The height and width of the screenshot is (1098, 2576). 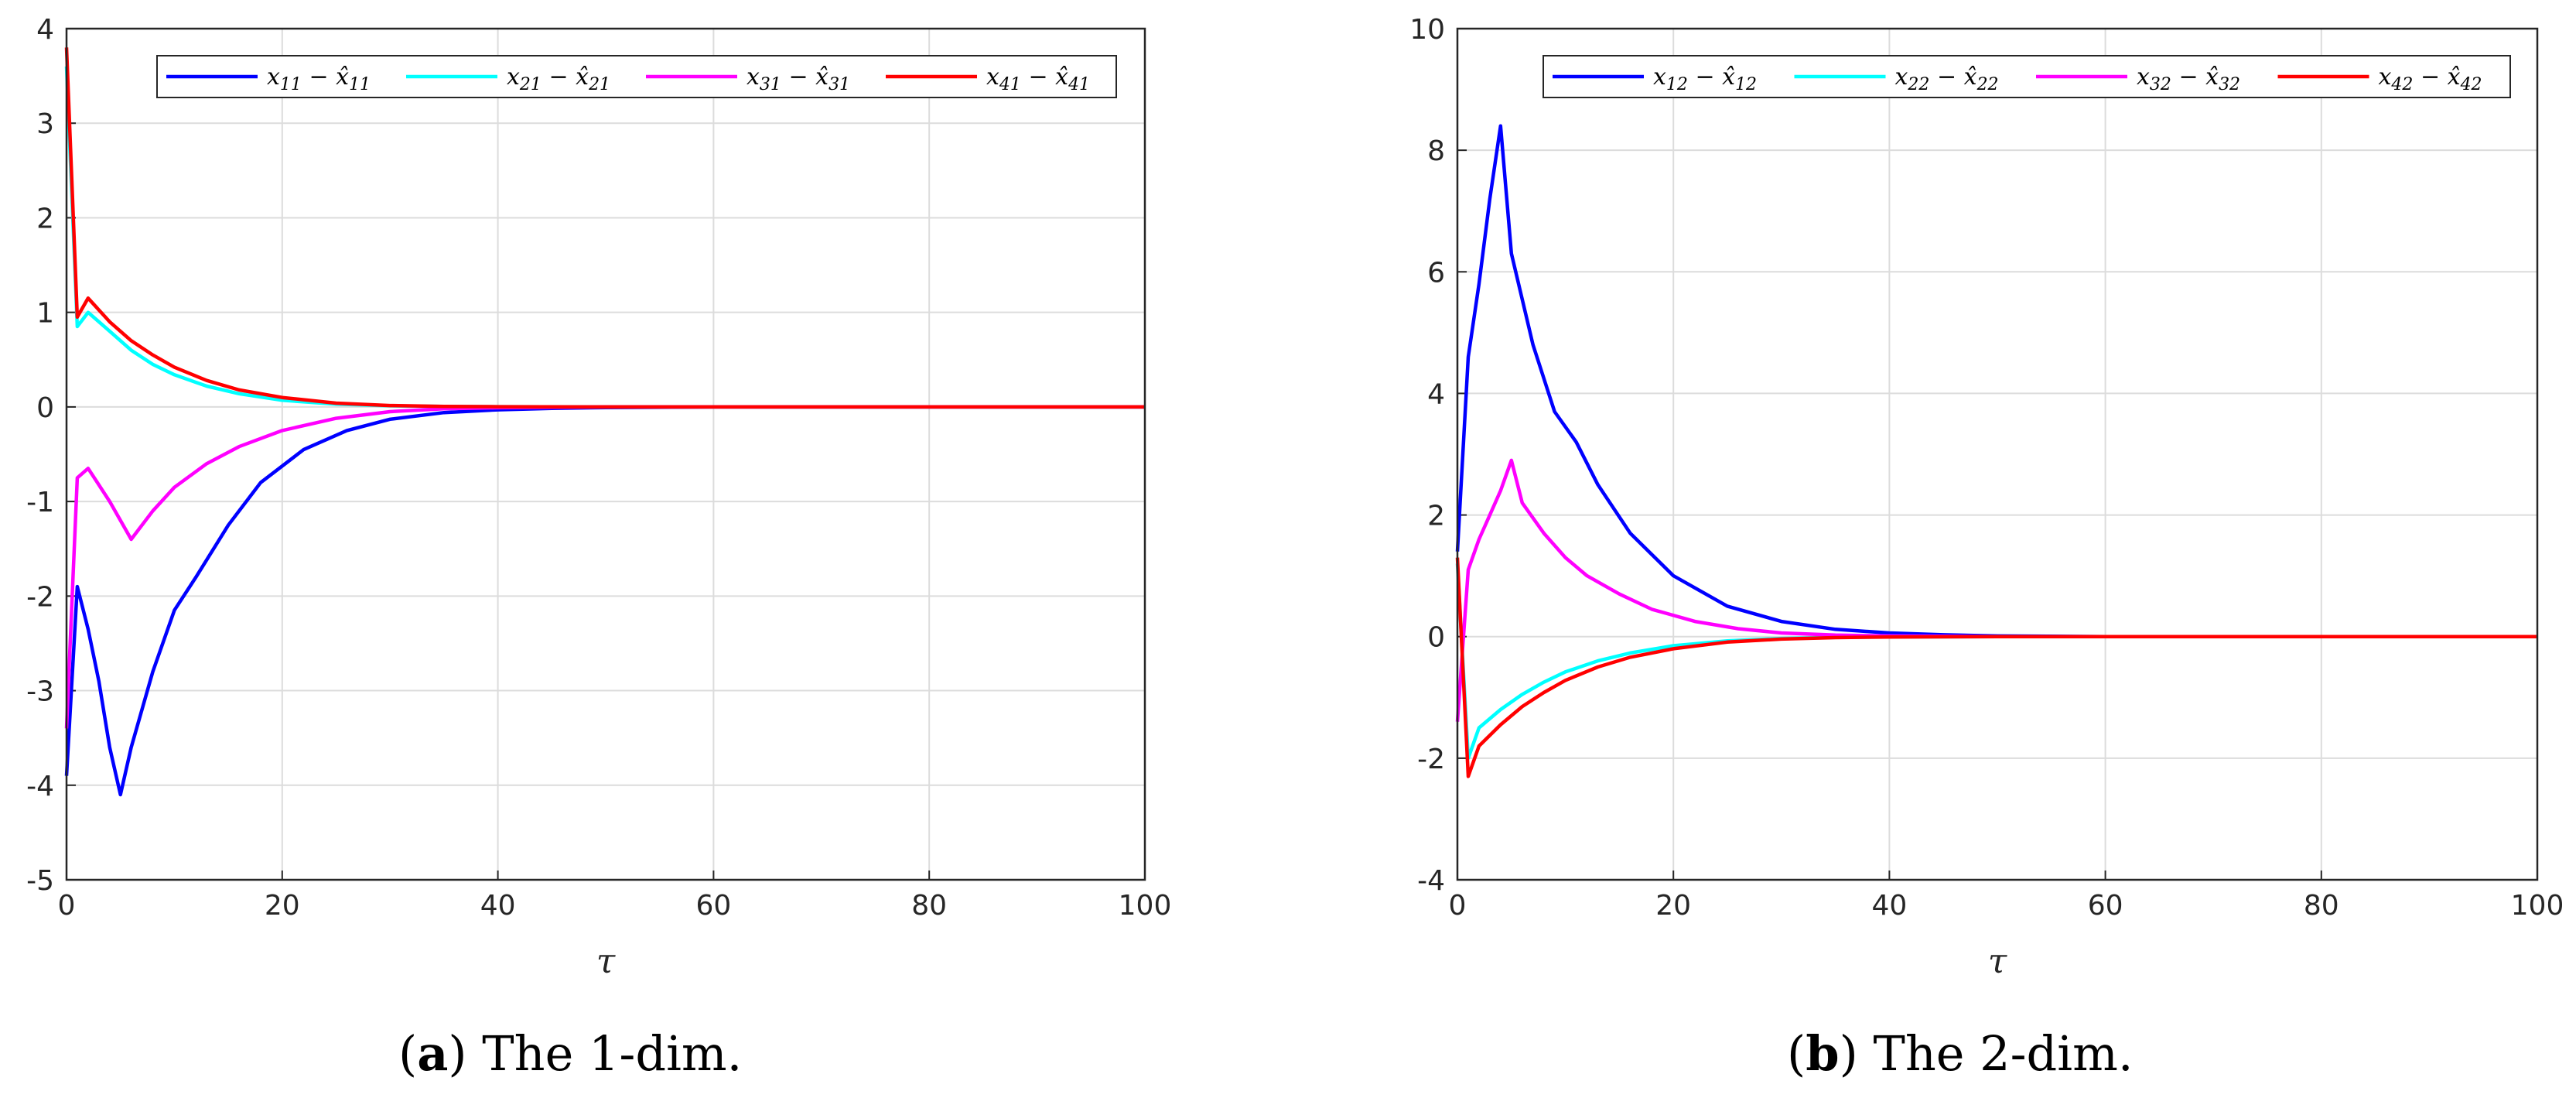 What do you see at coordinates (1436, 151) in the screenshot?
I see `panel-b-y-tick-label: 8` at bounding box center [1436, 151].